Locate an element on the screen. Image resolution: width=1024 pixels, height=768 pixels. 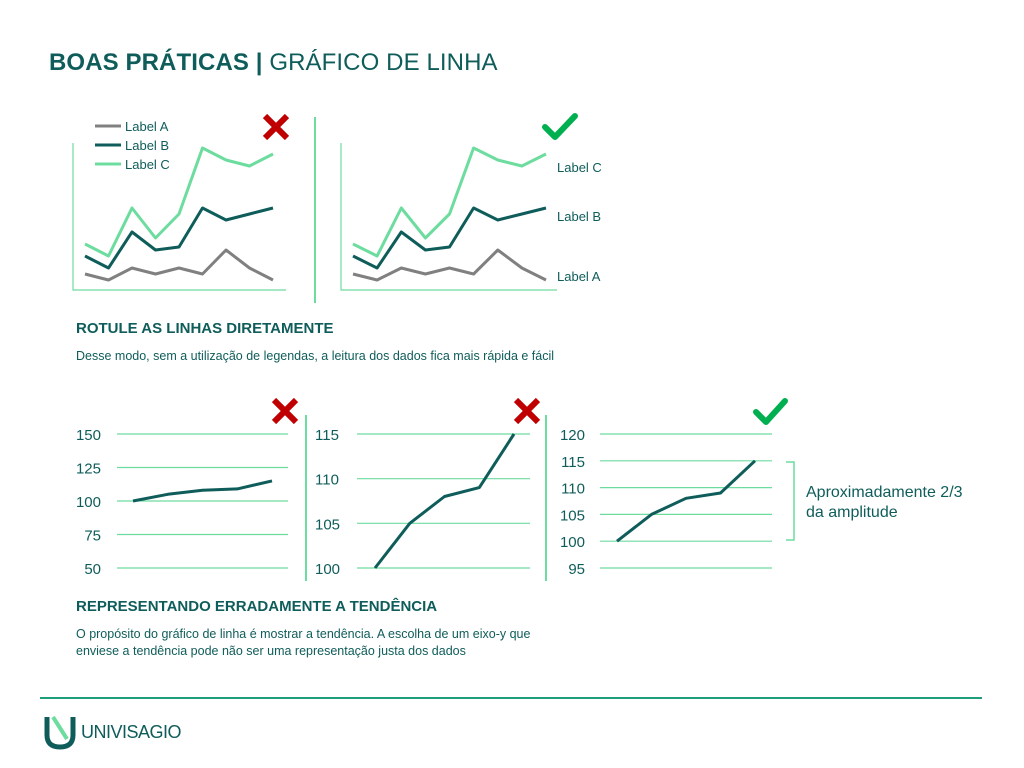
y-tick-label: 50 is located at coordinates (92, 569).